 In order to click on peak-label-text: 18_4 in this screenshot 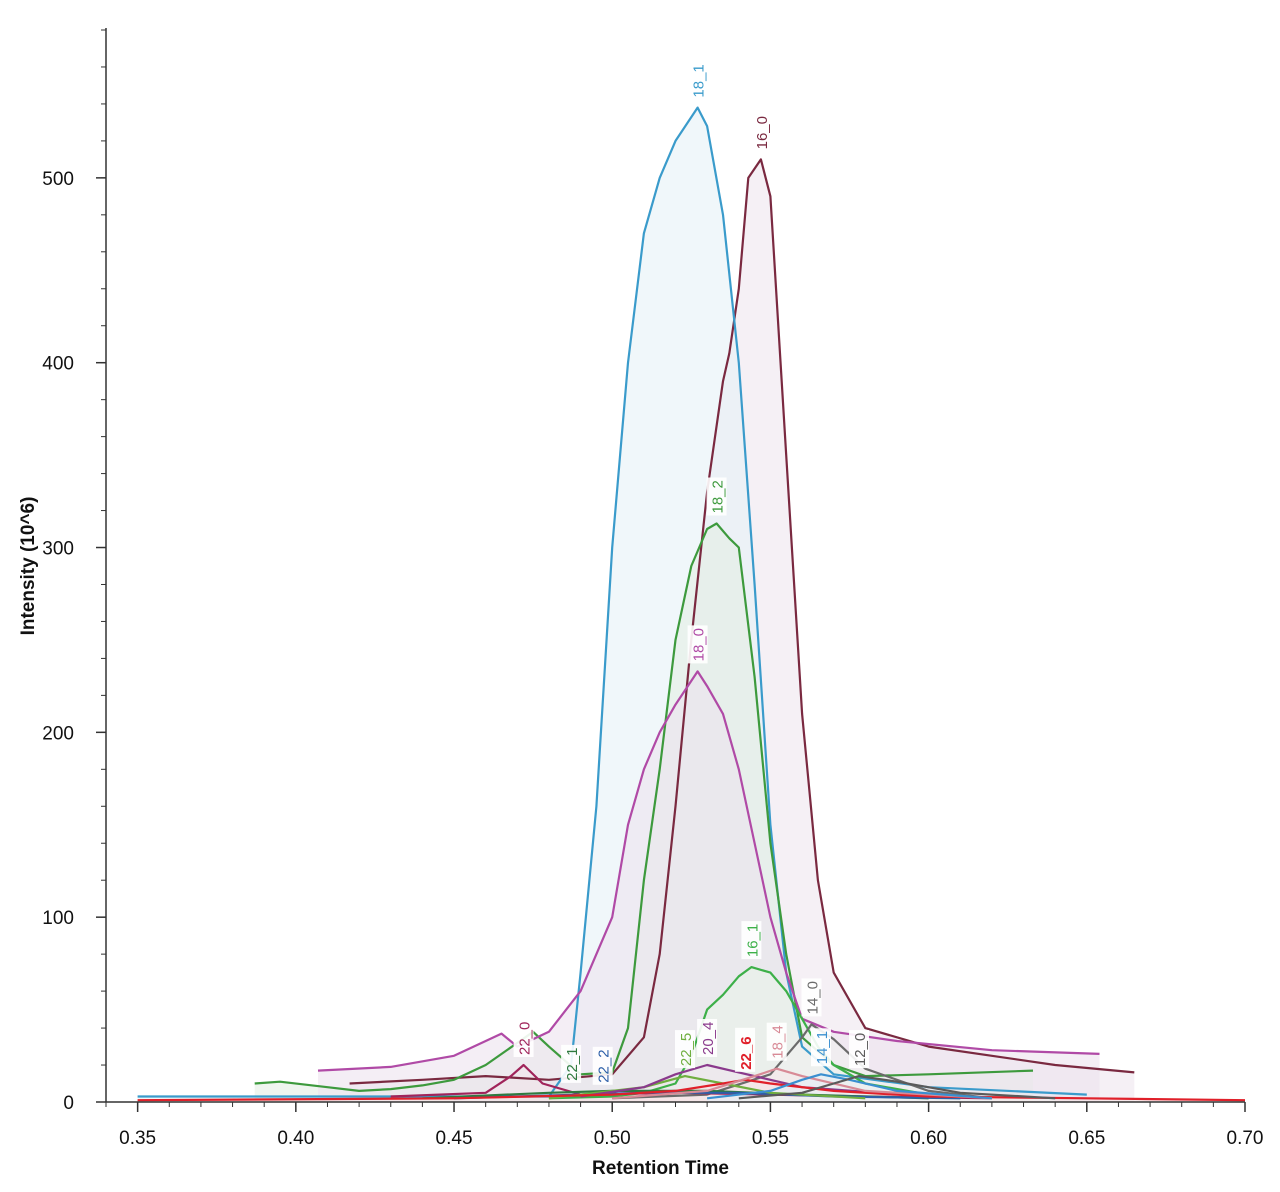, I will do `click(778, 1041)`.